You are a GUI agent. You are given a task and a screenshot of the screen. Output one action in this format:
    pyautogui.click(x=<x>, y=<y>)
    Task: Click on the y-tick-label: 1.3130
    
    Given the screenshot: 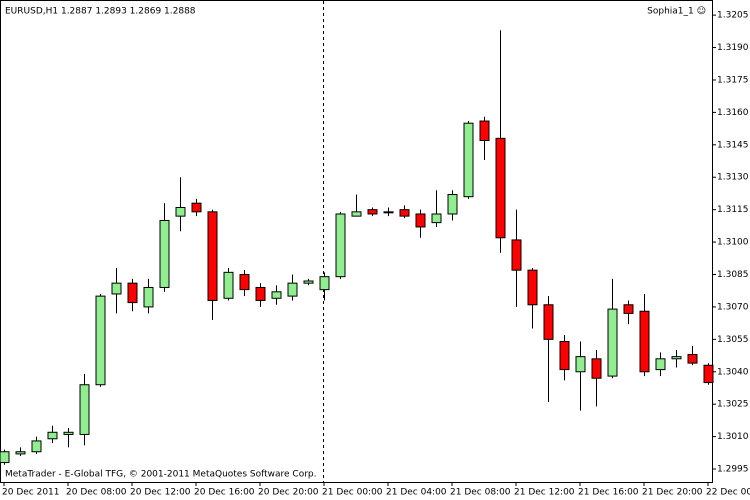 What is the action you would take?
    pyautogui.click(x=733, y=178)
    